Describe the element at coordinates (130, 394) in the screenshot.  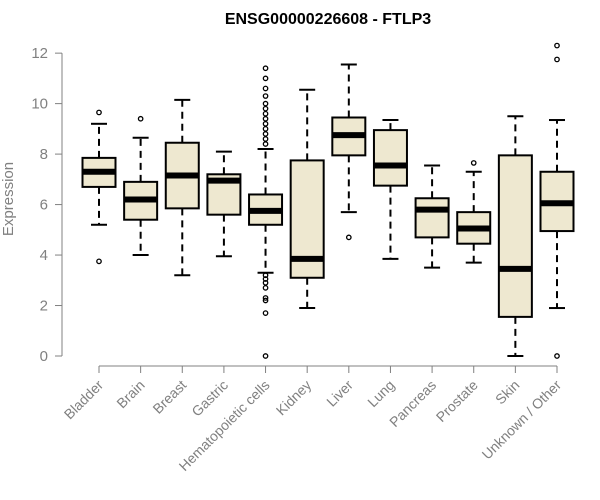
I see `x-tick-label: Brain` at that location.